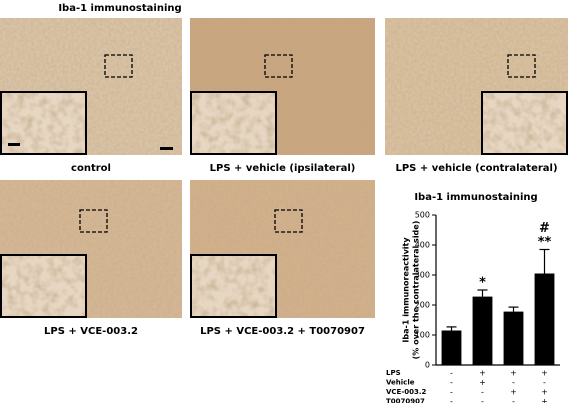 The height and width of the screenshot is (403, 568). I want to click on treatment-label: VCE-003.2, so click(406, 392).